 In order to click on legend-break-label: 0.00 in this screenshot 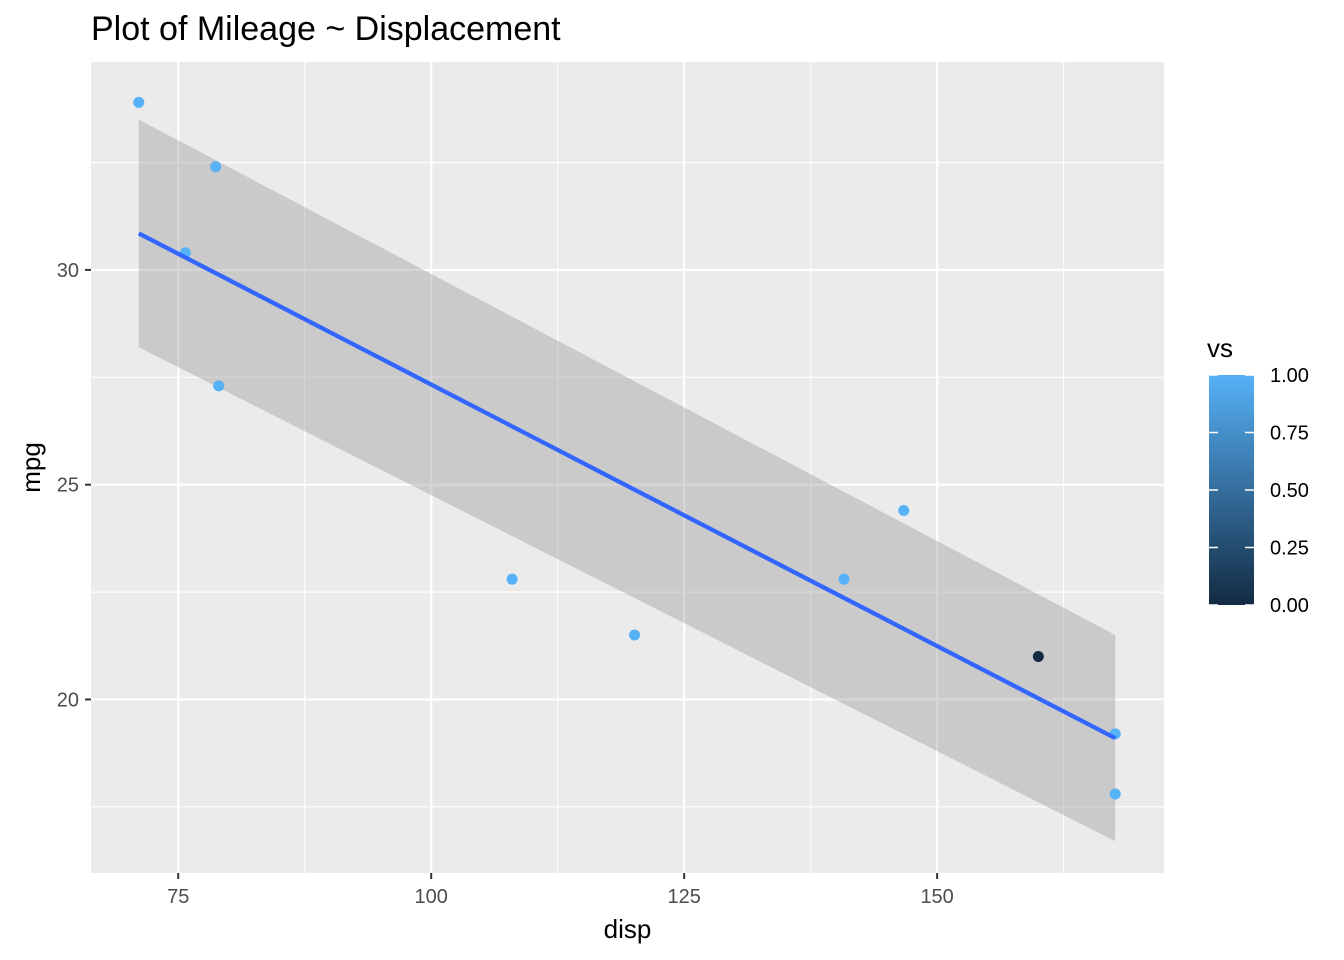, I will do `click(1289, 606)`.